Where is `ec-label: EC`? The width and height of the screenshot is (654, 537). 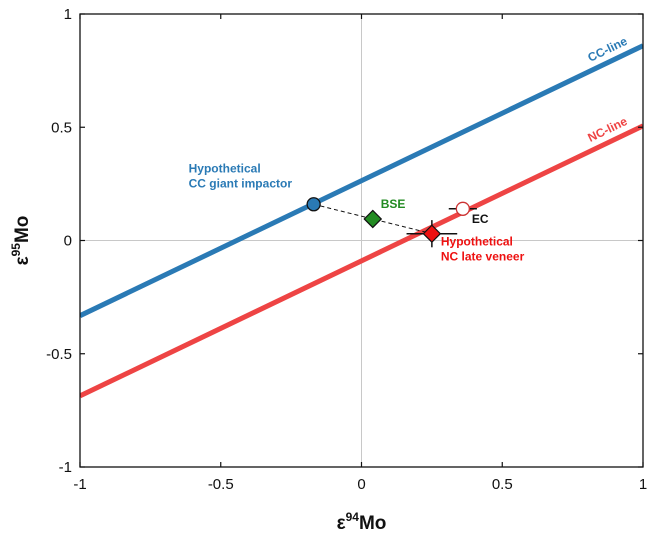
ec-label: EC is located at coordinates (480, 219).